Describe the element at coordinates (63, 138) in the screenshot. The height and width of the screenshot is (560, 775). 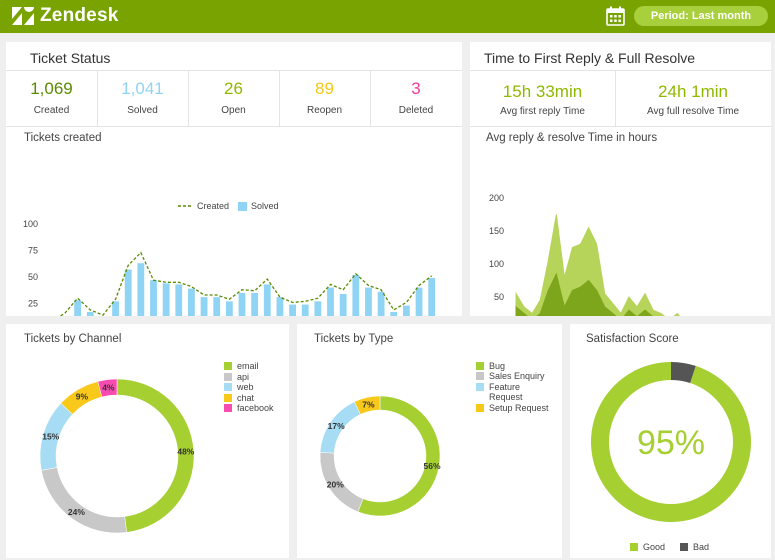
I see `tickets-created-title: Tickets created` at that location.